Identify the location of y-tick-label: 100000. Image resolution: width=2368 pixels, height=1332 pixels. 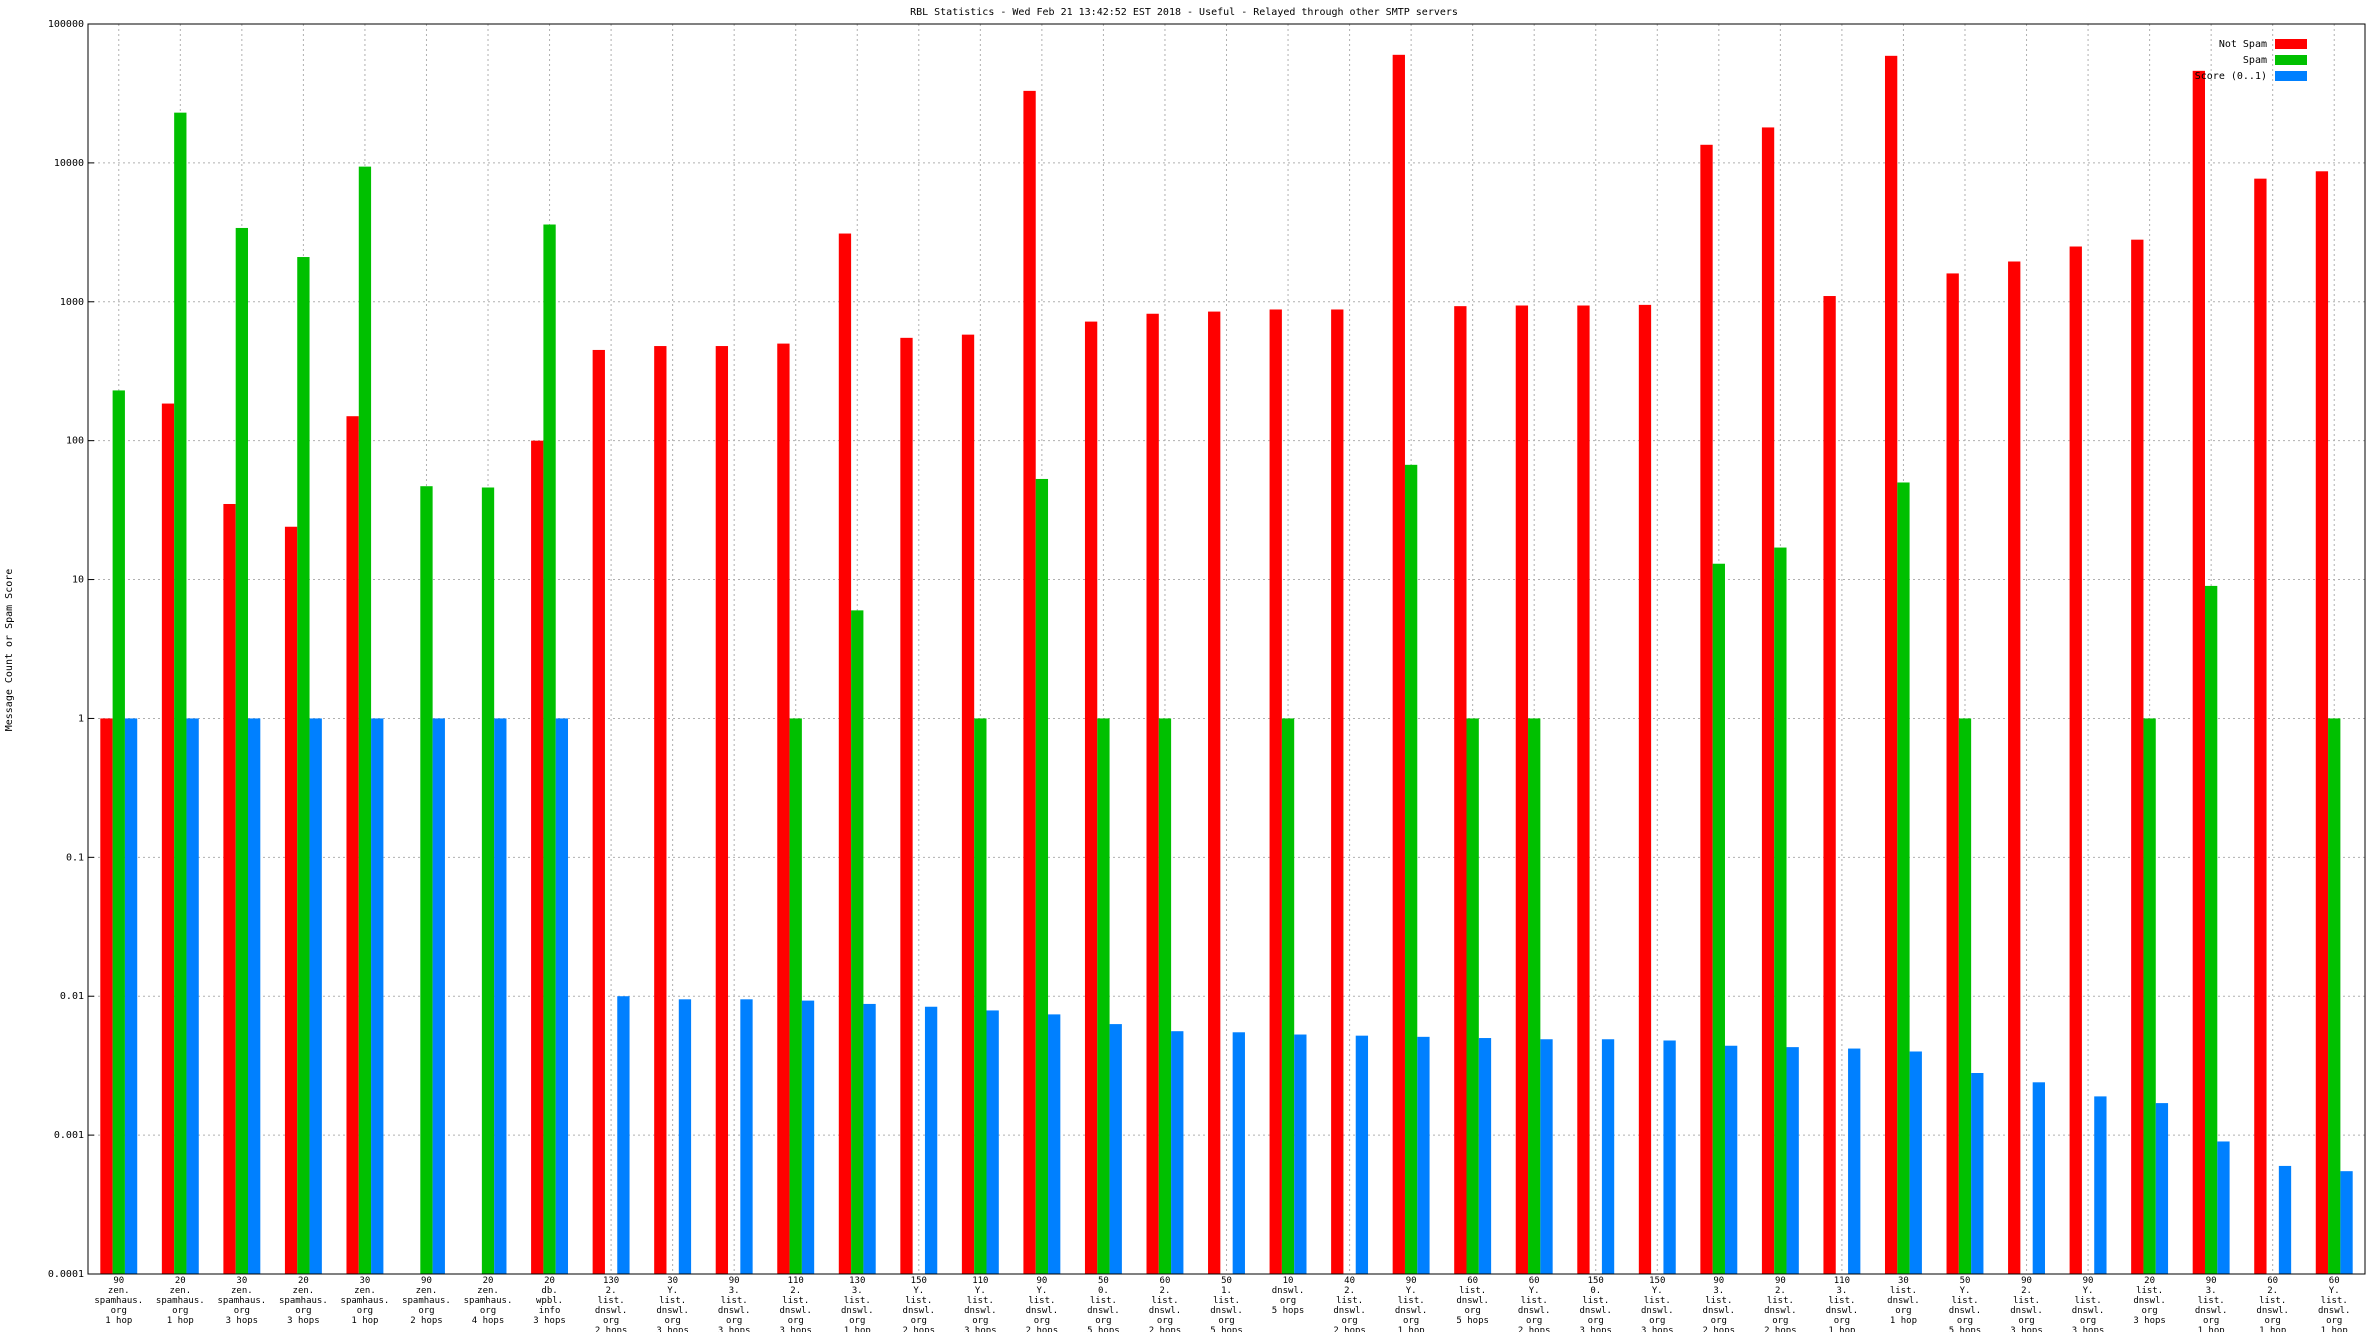
(66, 24).